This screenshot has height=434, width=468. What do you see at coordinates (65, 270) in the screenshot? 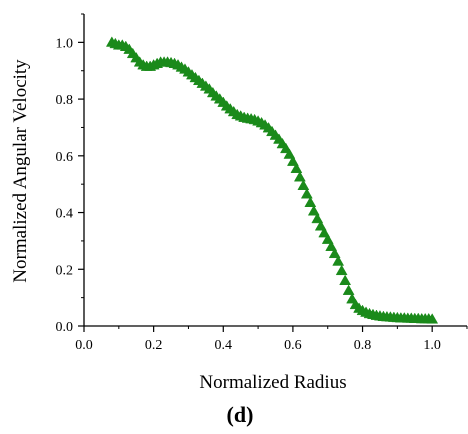
I see `y-tick-label: 0.2` at bounding box center [65, 270].